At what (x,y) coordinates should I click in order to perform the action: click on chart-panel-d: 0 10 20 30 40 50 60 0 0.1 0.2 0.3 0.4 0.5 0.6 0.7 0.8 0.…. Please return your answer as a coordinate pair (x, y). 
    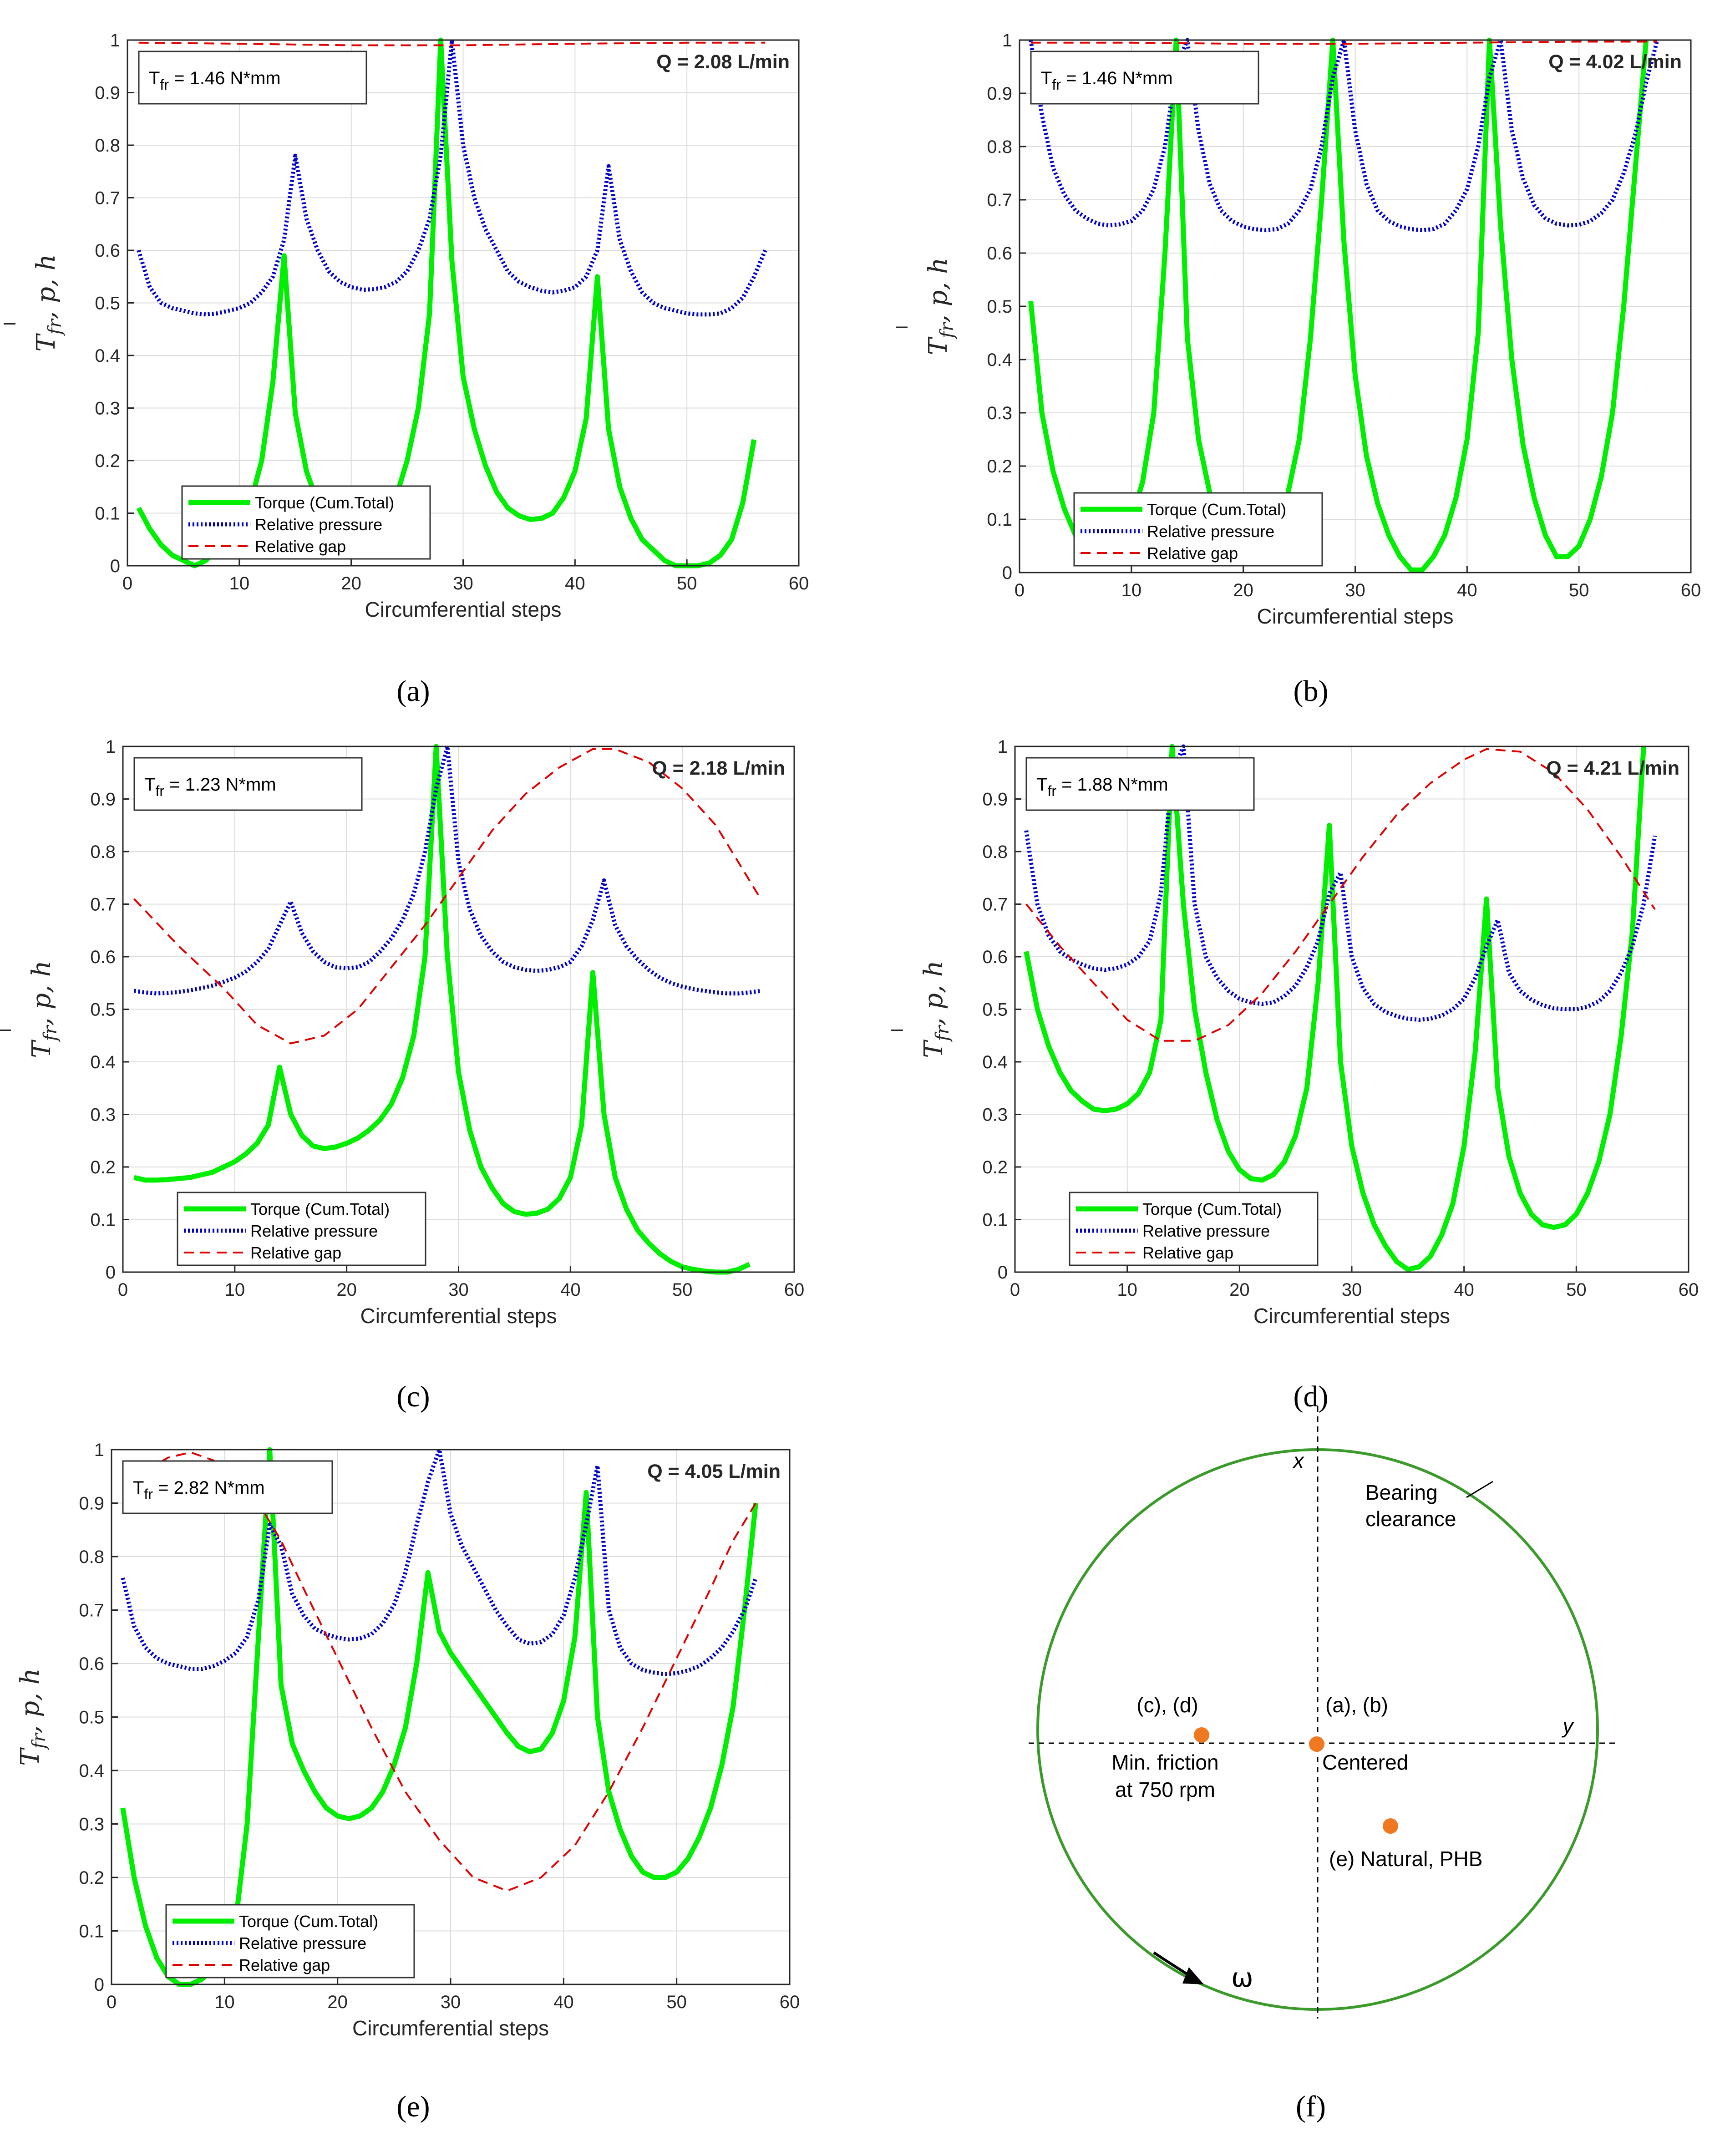
    Looking at the image, I should click on (1295, 1075).